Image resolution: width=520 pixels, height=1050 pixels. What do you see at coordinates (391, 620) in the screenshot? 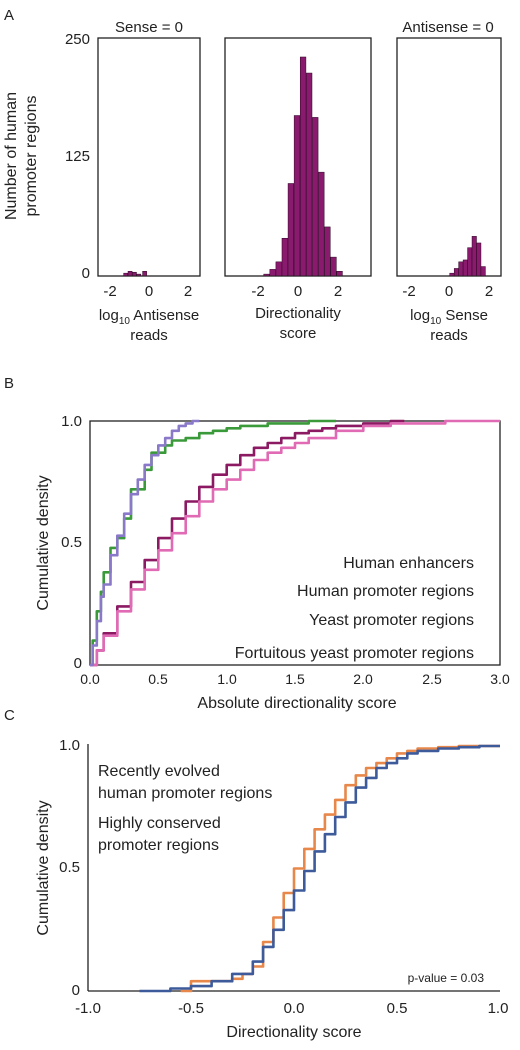
I see `b-legend-yeast-promoters: Yeast promoter regions` at bounding box center [391, 620].